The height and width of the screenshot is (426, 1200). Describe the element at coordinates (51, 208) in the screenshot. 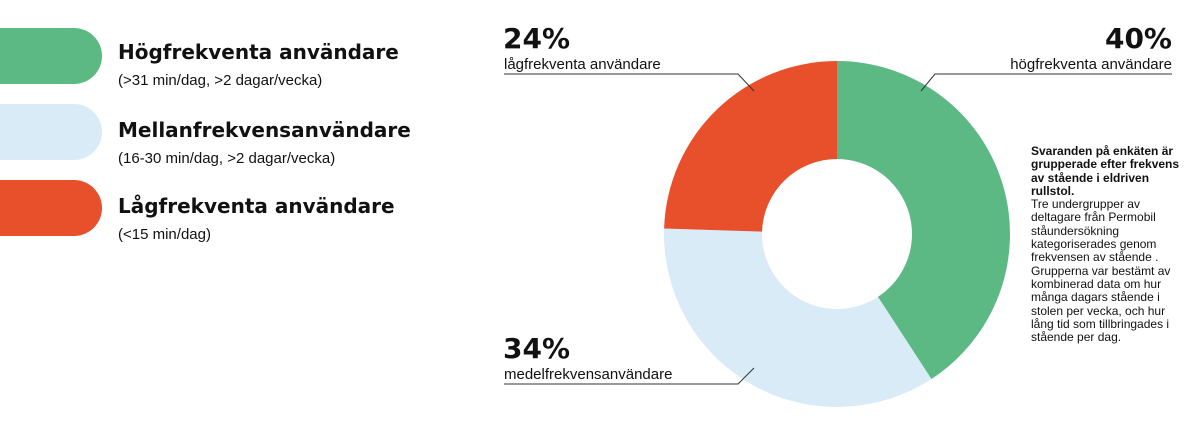

I see `legend-swatch-low` at that location.